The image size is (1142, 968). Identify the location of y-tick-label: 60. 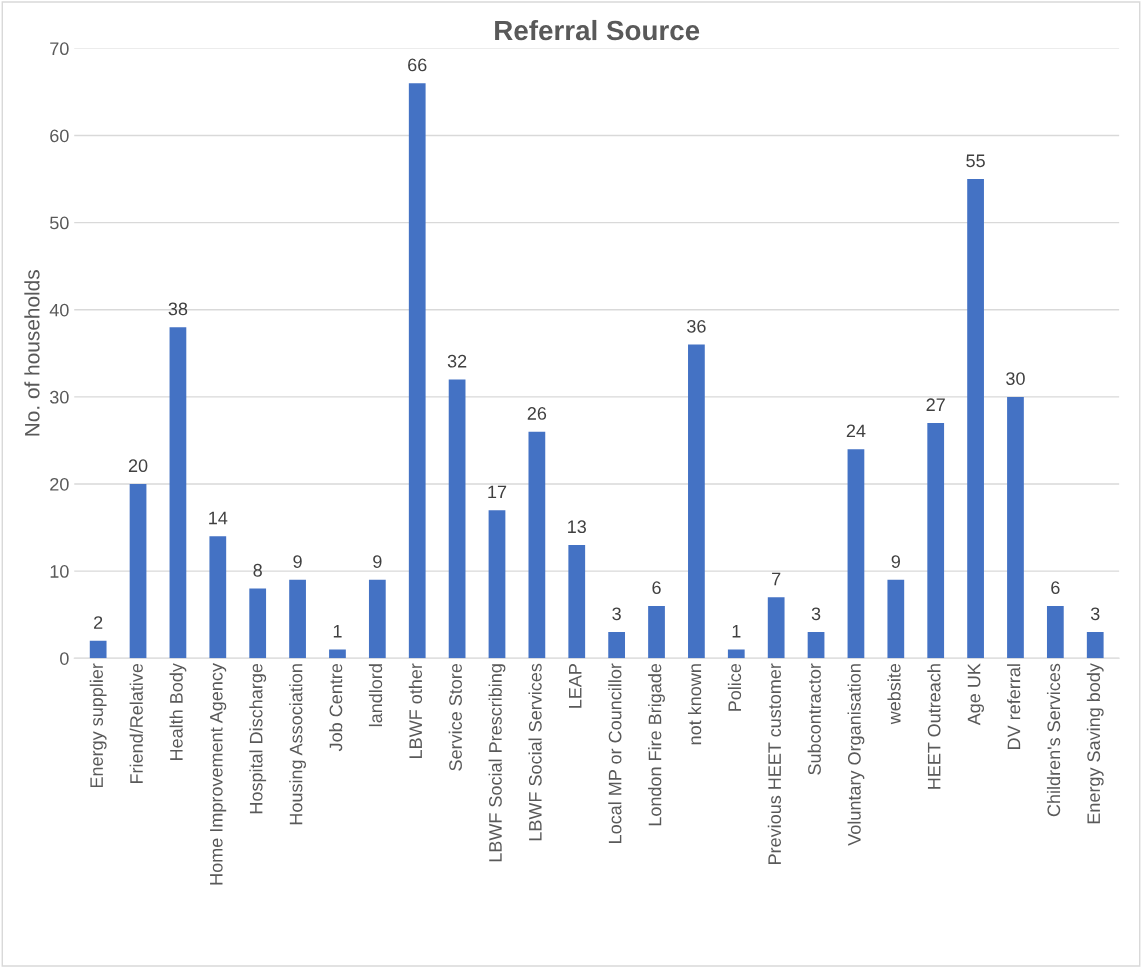
(59, 136).